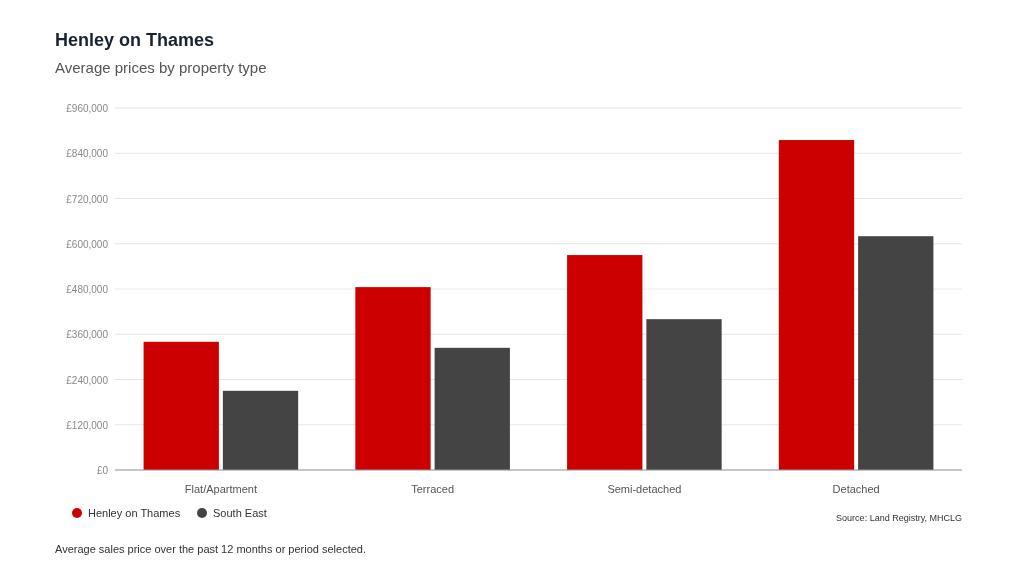 Image resolution: width=1024 pixels, height=587 pixels. Describe the element at coordinates (87, 199) in the screenshot. I see `y-tick-label: £720,000` at that location.